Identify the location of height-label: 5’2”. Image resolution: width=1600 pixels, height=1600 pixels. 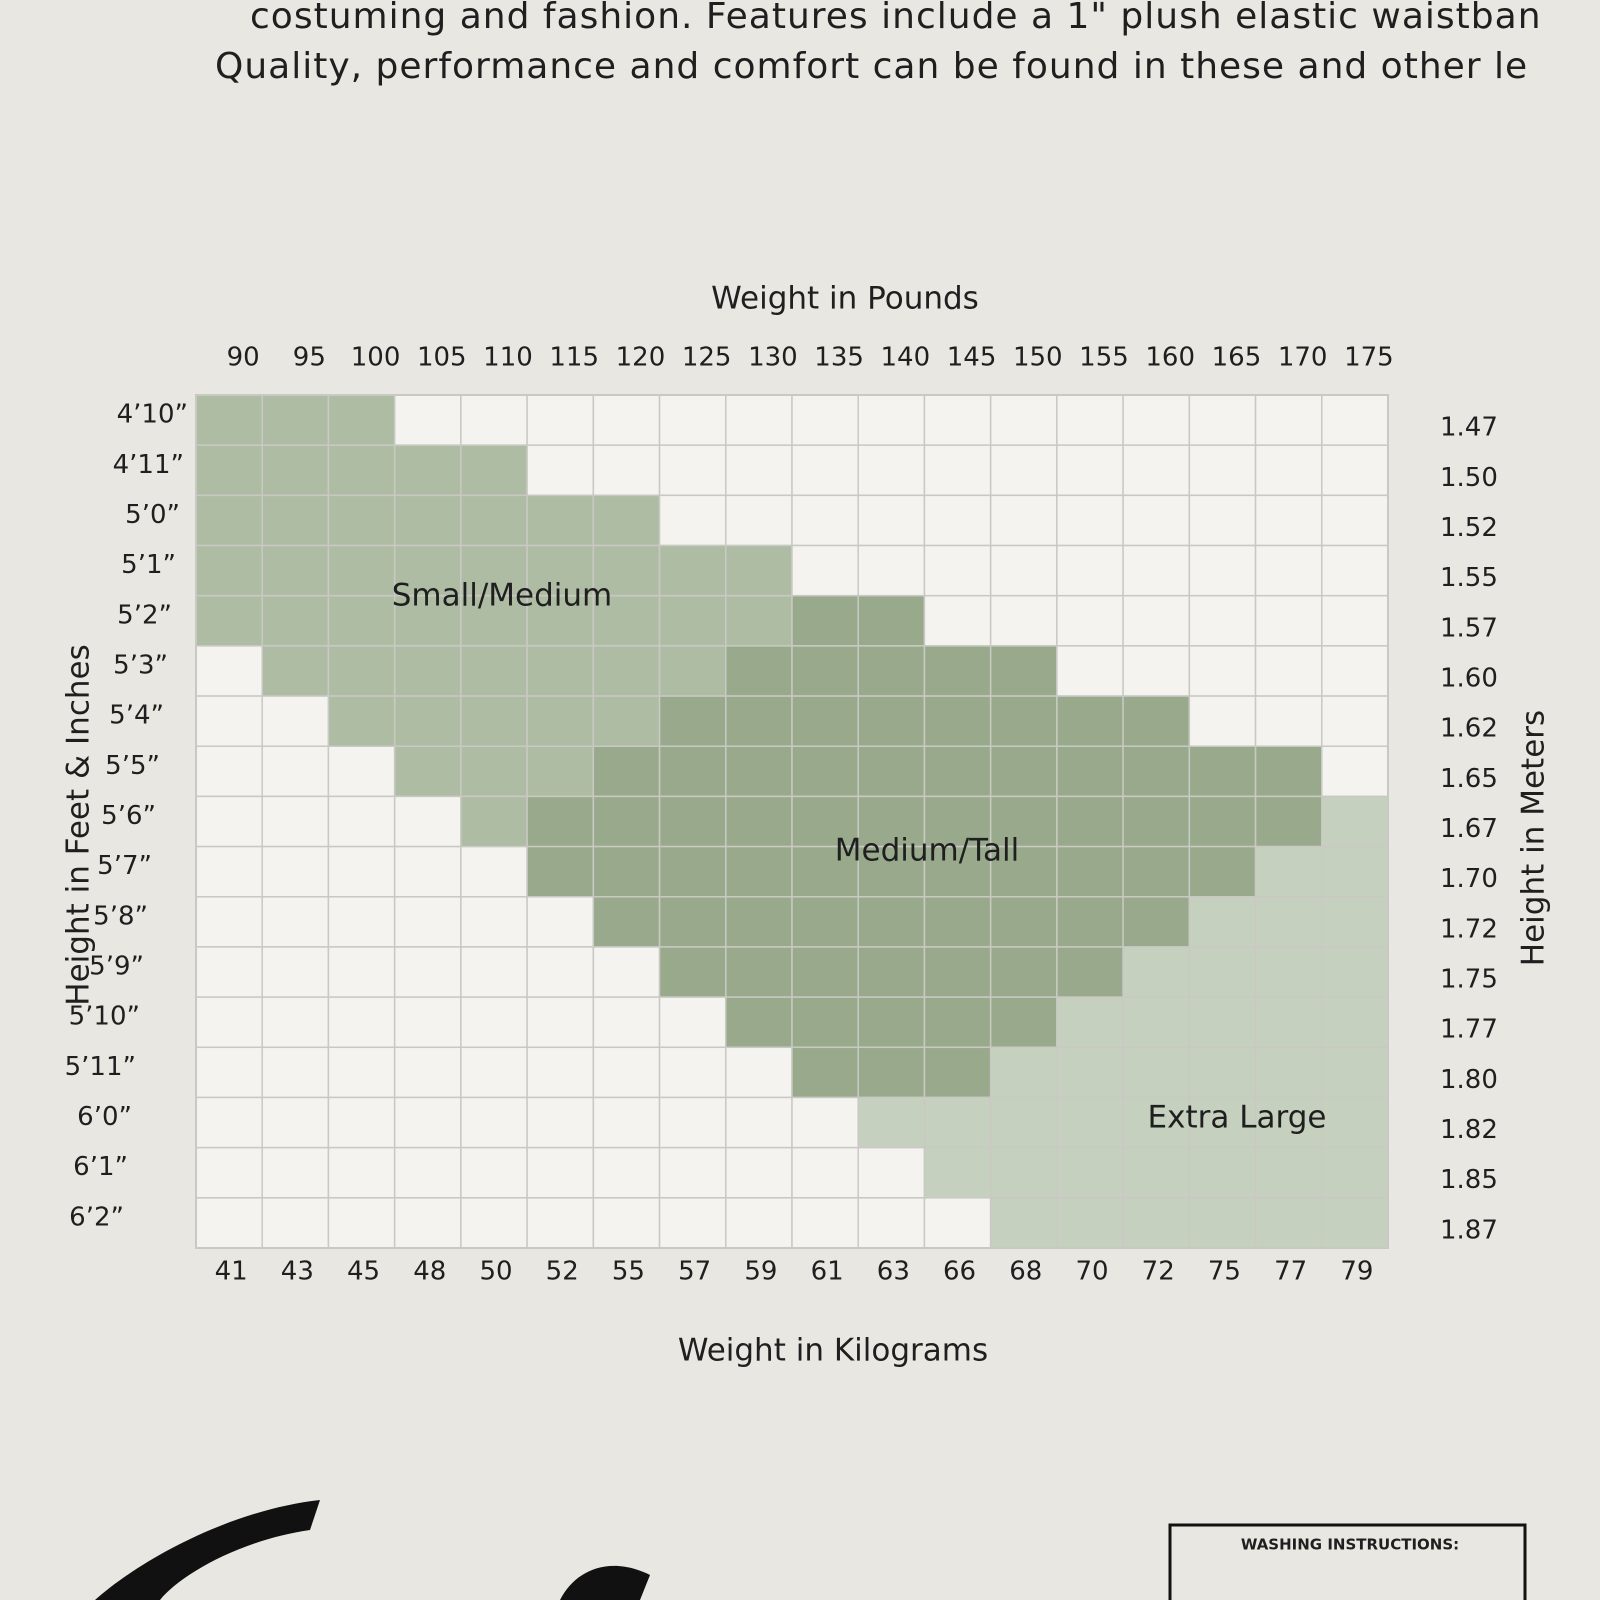
(144, 615).